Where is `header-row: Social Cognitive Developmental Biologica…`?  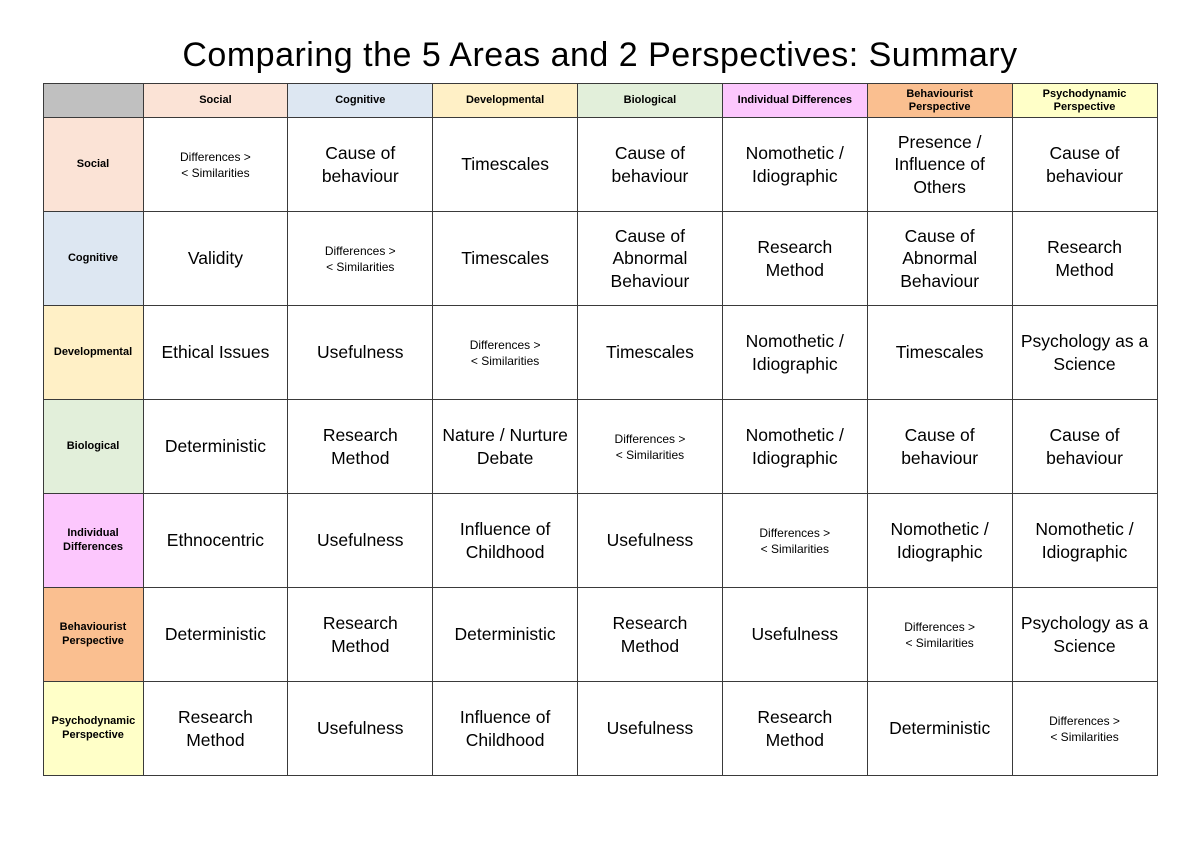 header-row: Social Cognitive Developmental Biologica… is located at coordinates (600, 100).